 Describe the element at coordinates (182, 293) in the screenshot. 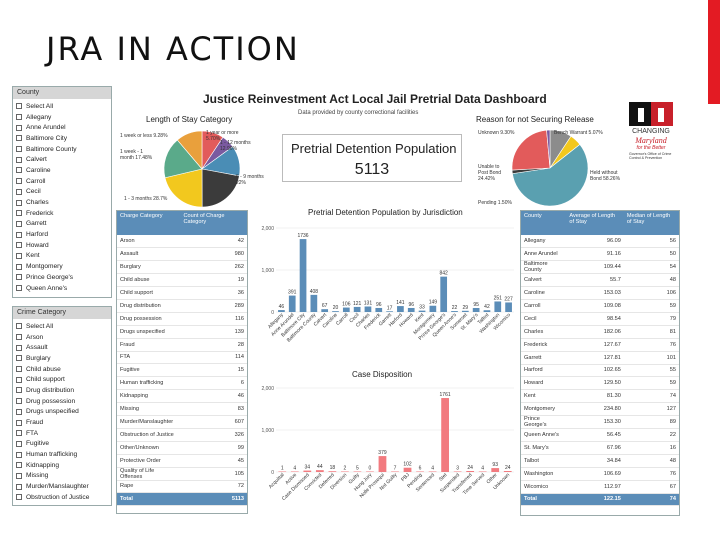

I see `table-row: Child support 36` at that location.